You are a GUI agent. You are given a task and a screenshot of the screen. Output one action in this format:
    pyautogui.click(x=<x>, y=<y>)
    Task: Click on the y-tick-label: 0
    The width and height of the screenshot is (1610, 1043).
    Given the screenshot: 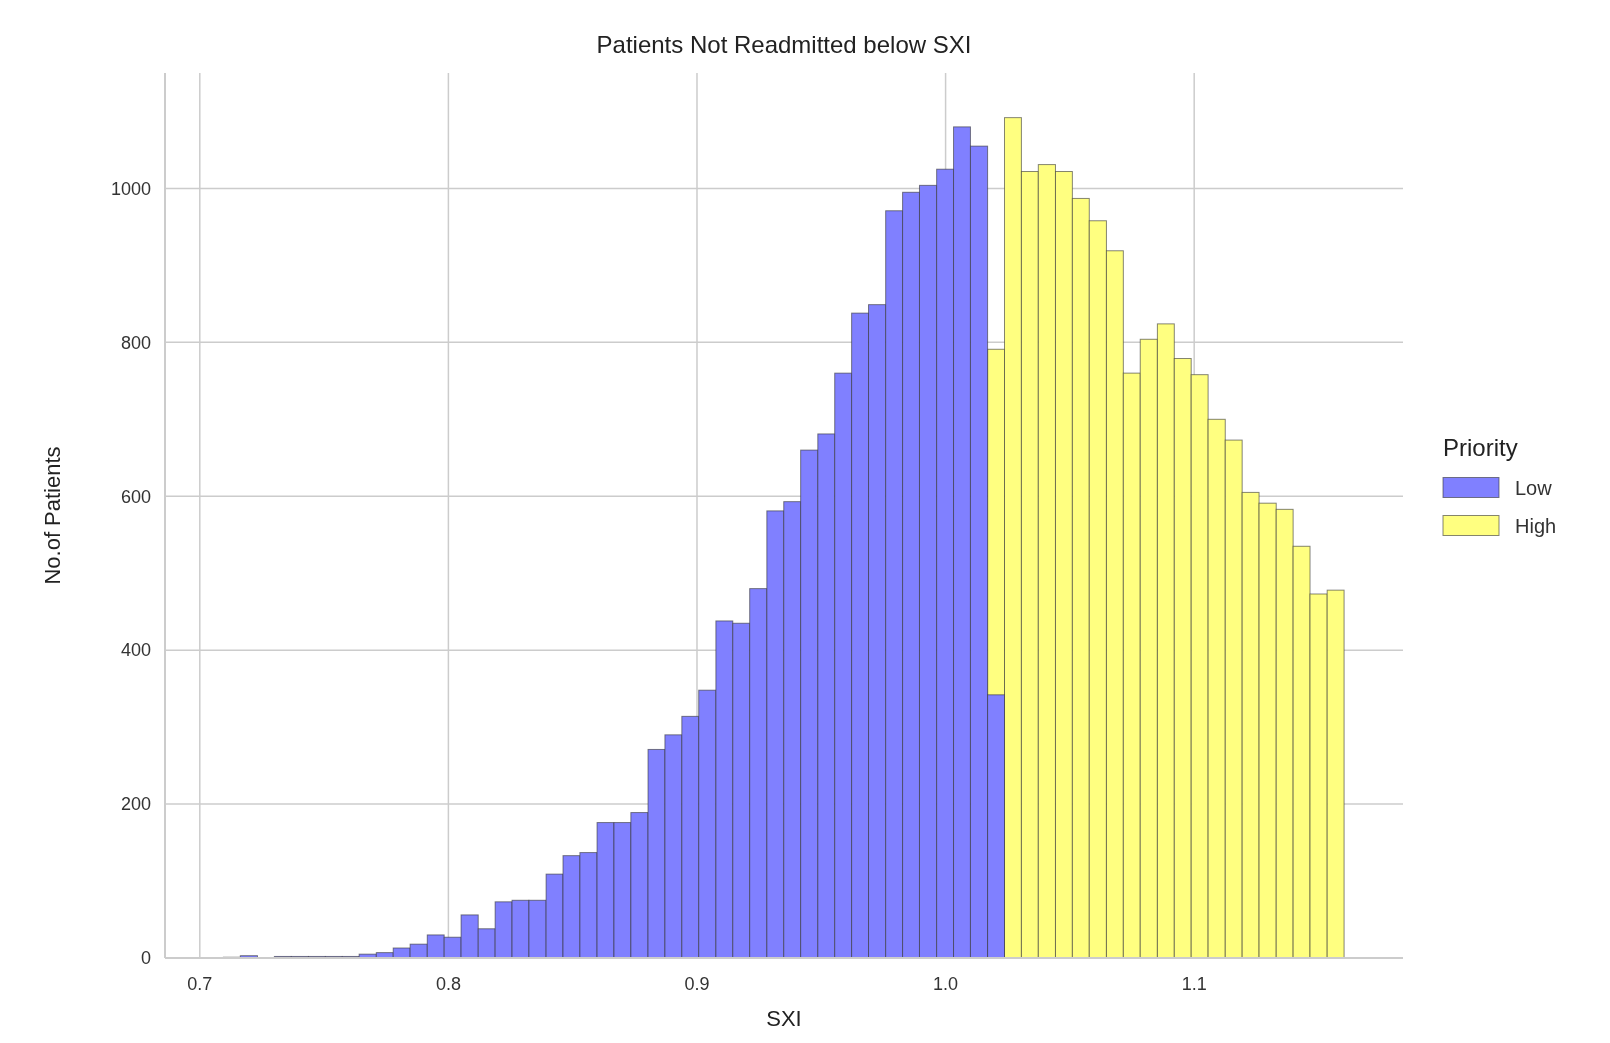 What is the action you would take?
    pyautogui.click(x=145, y=958)
    